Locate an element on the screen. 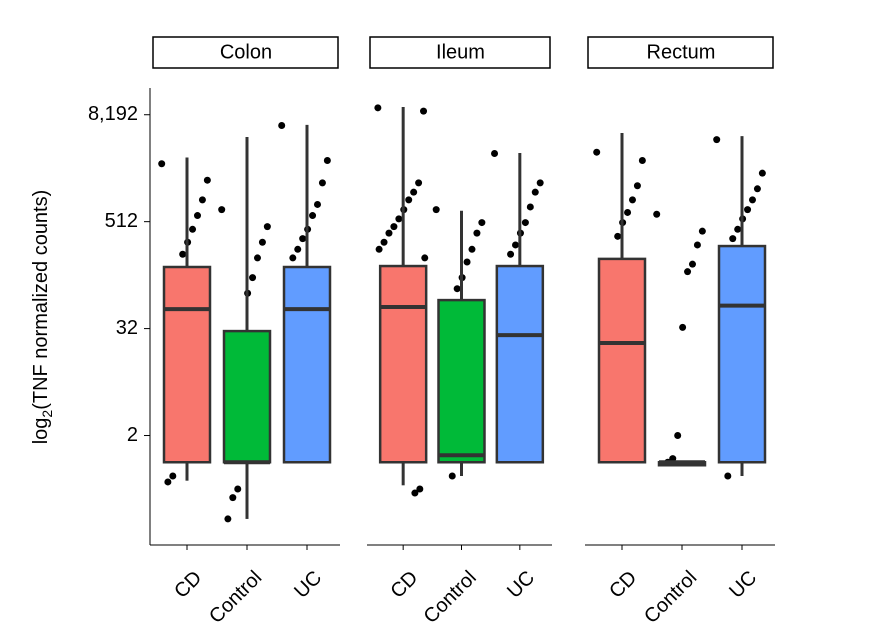 The width and height of the screenshot is (886, 642). facet-title: Ileum is located at coordinates (460, 52).